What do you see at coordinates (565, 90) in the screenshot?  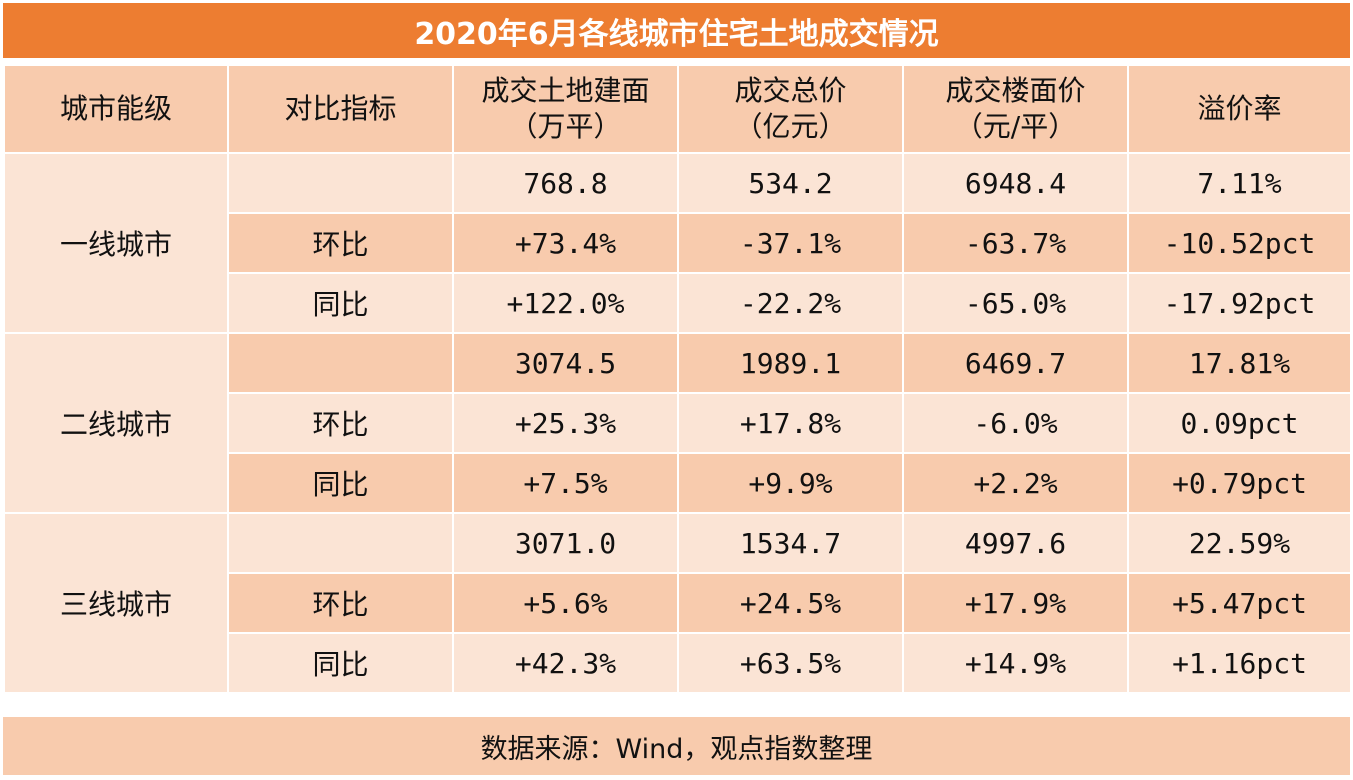 I see `header-land-area-line1: 成交土地建面` at bounding box center [565, 90].